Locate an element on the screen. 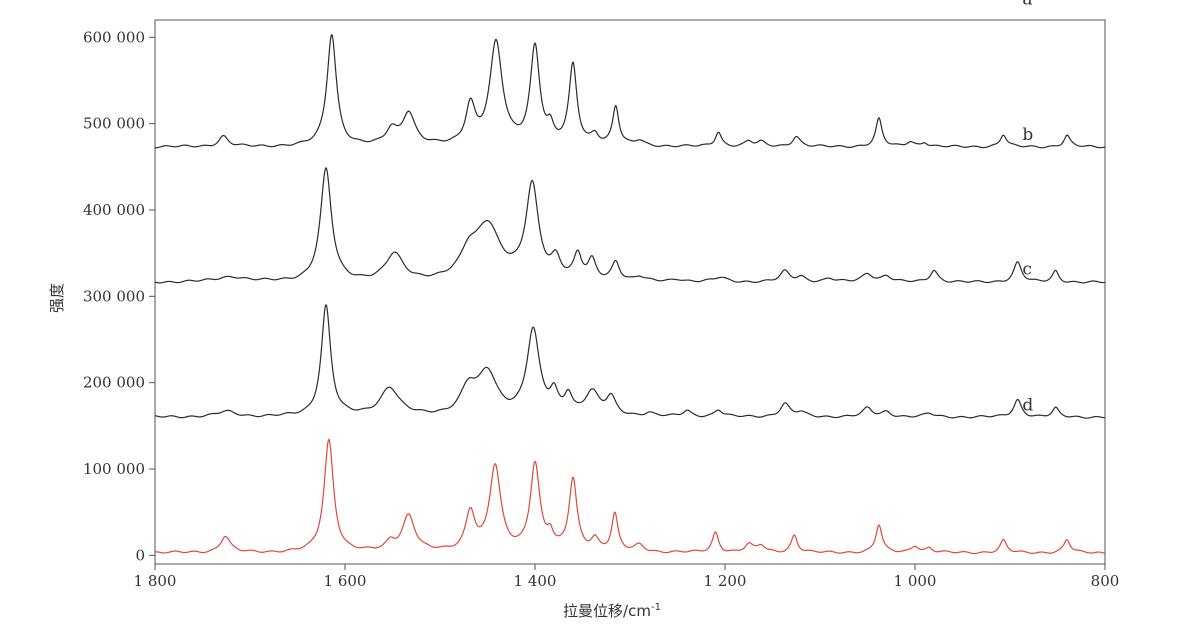 The height and width of the screenshot is (628, 1177). series-d-label: d is located at coordinates (1027, 405).